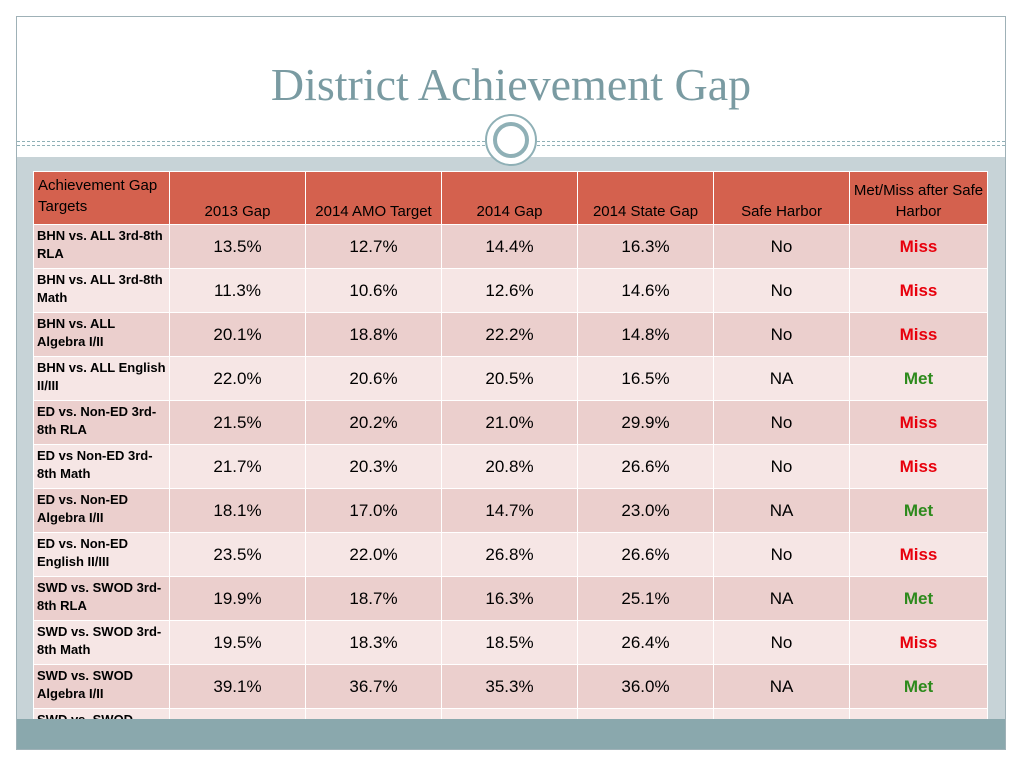  What do you see at coordinates (373, 246) in the screenshot?
I see `table-cell: 12.7%` at bounding box center [373, 246].